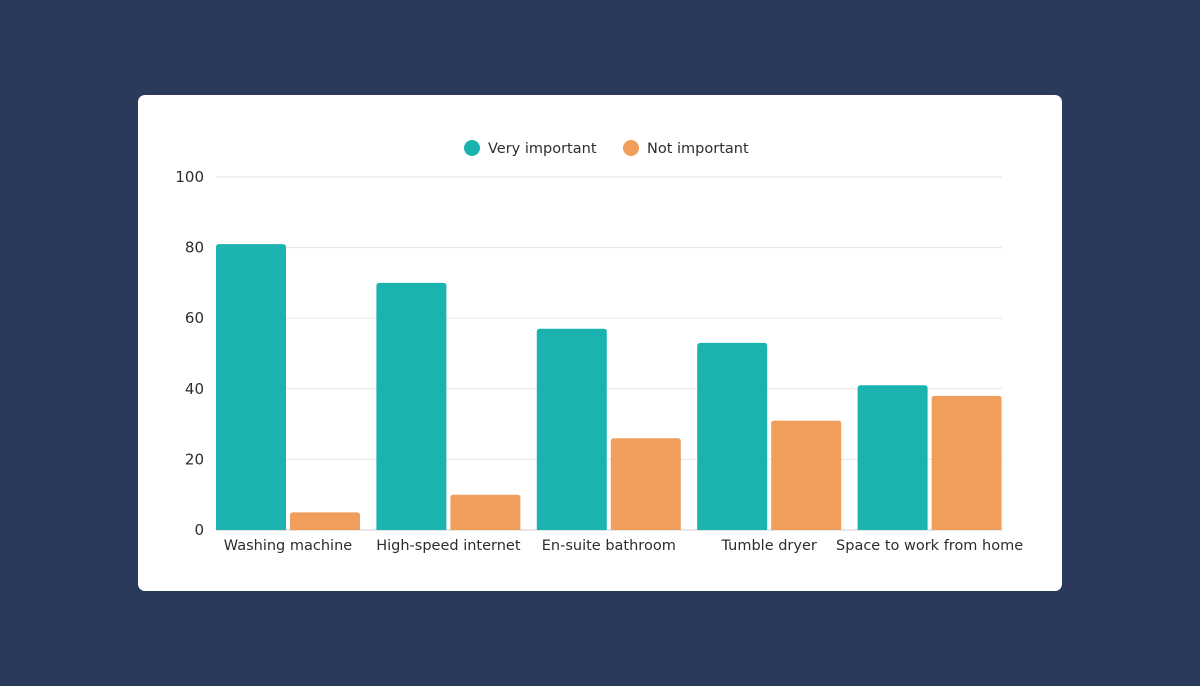 The image size is (1200, 686). I want to click on x-tick-label: En-suite bathroom, so click(609, 546).